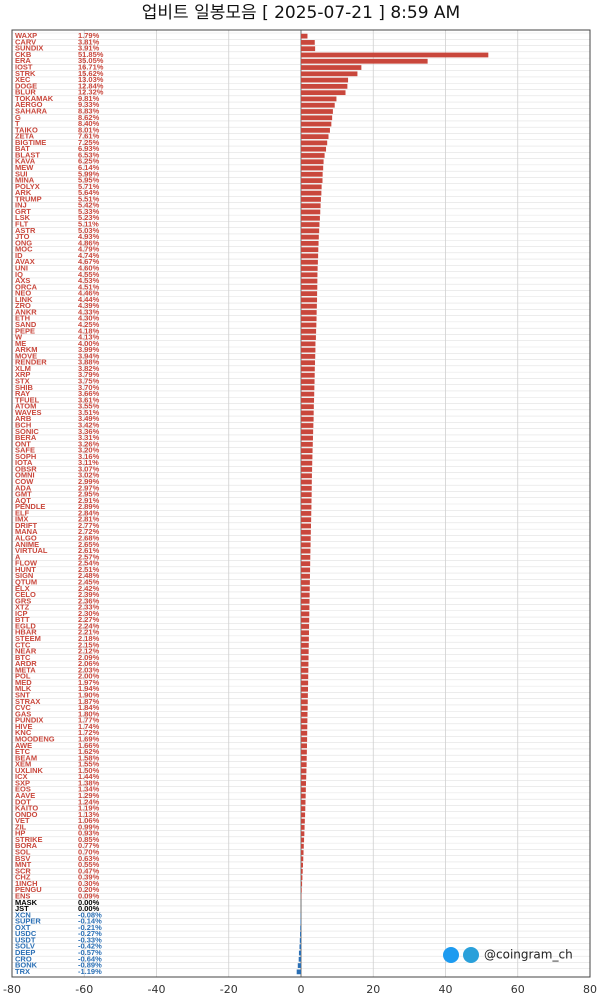 The height and width of the screenshot is (1003, 602). What do you see at coordinates (157, 989) in the screenshot?
I see `x-tick-label: -40` at bounding box center [157, 989].